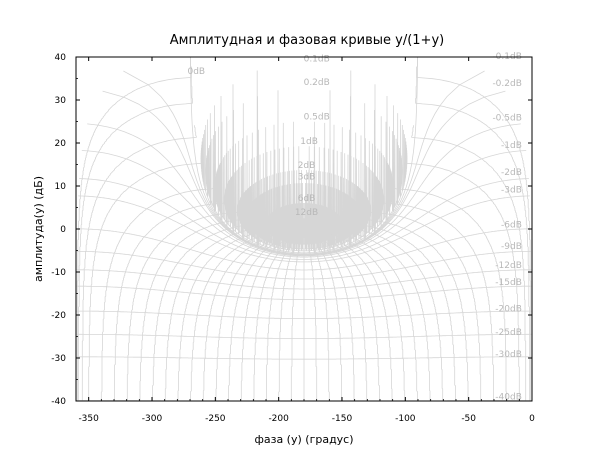 The width and height of the screenshot is (610, 460). What do you see at coordinates (58, 273) in the screenshot?
I see `y-tick-label: -10` at bounding box center [58, 273].